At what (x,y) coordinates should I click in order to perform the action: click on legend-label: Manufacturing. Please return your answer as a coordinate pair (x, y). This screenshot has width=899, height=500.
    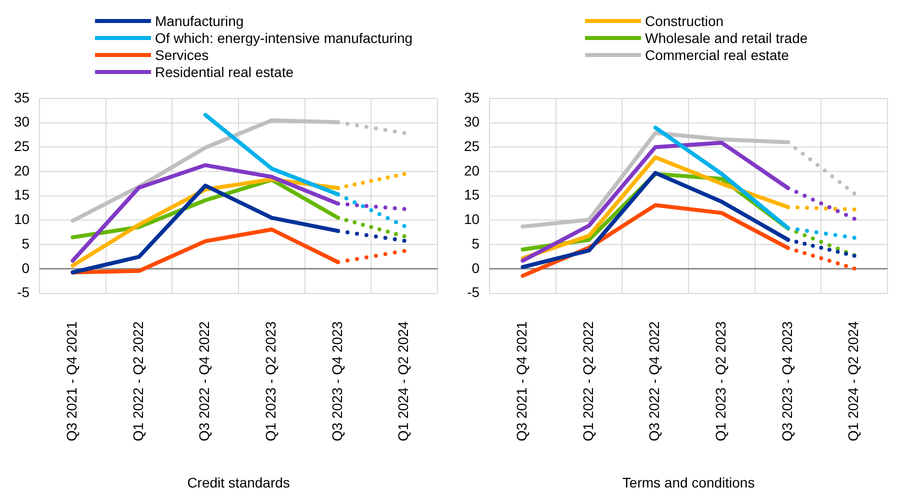
    Looking at the image, I should click on (199, 20).